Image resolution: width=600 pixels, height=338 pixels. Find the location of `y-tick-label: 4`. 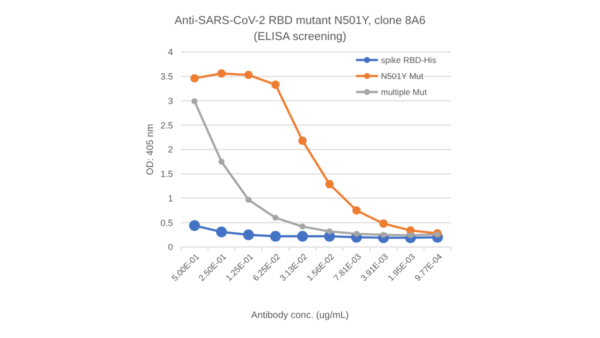

y-tick-label: 4 is located at coordinates (170, 52).